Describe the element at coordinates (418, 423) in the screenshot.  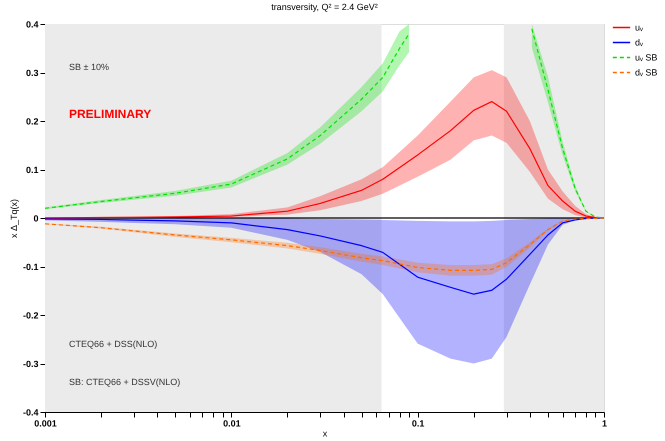
I see `x-tick-label: 0.1` at that location.